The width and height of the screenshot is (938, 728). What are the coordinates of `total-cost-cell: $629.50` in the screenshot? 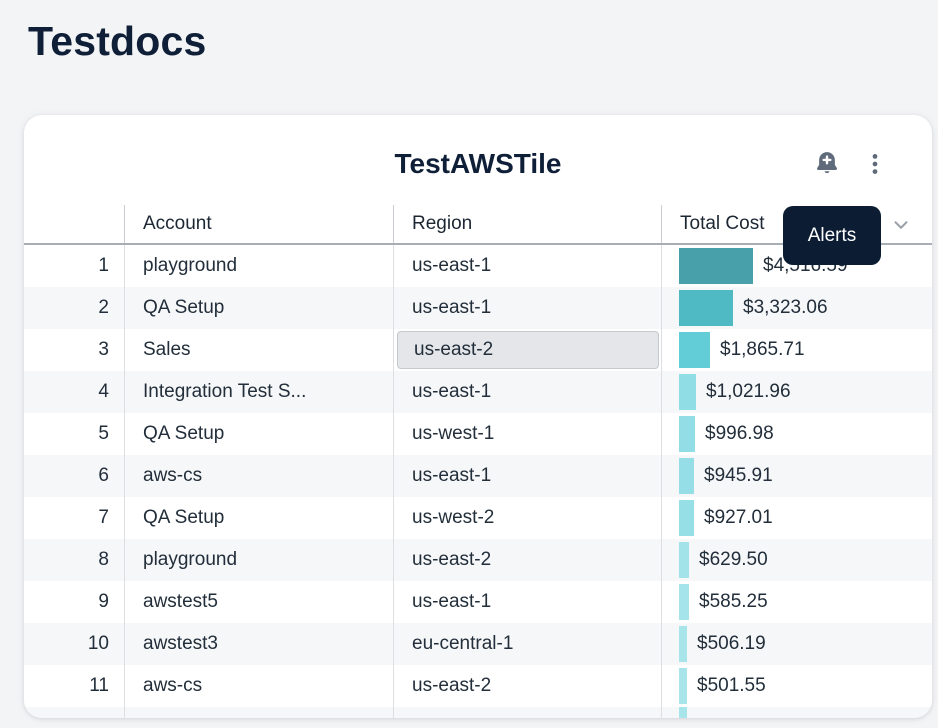 It's located at (796, 560).